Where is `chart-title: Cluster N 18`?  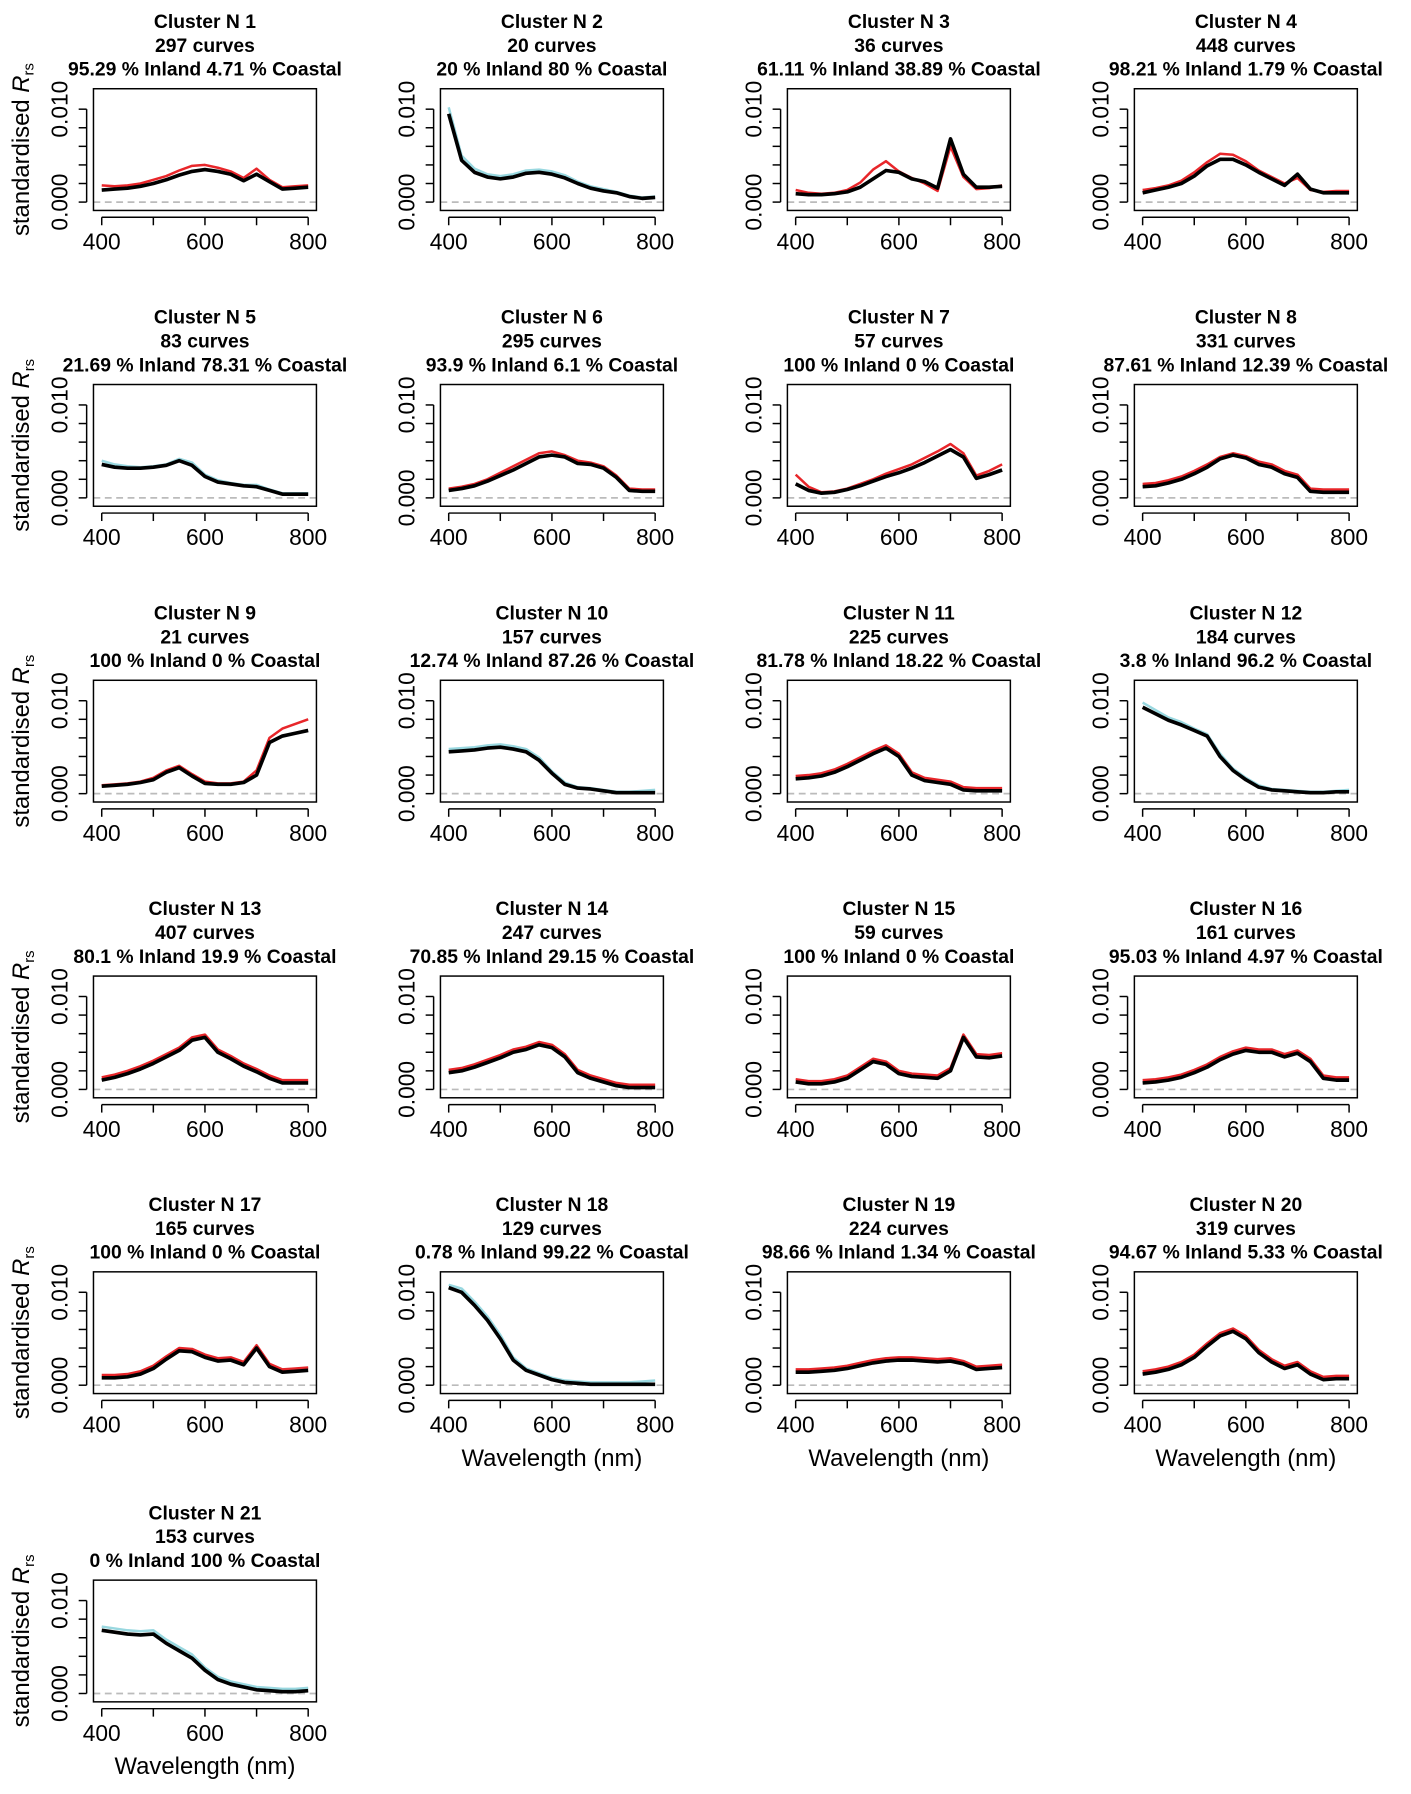 chart-title: Cluster N 18 is located at coordinates (552, 1205).